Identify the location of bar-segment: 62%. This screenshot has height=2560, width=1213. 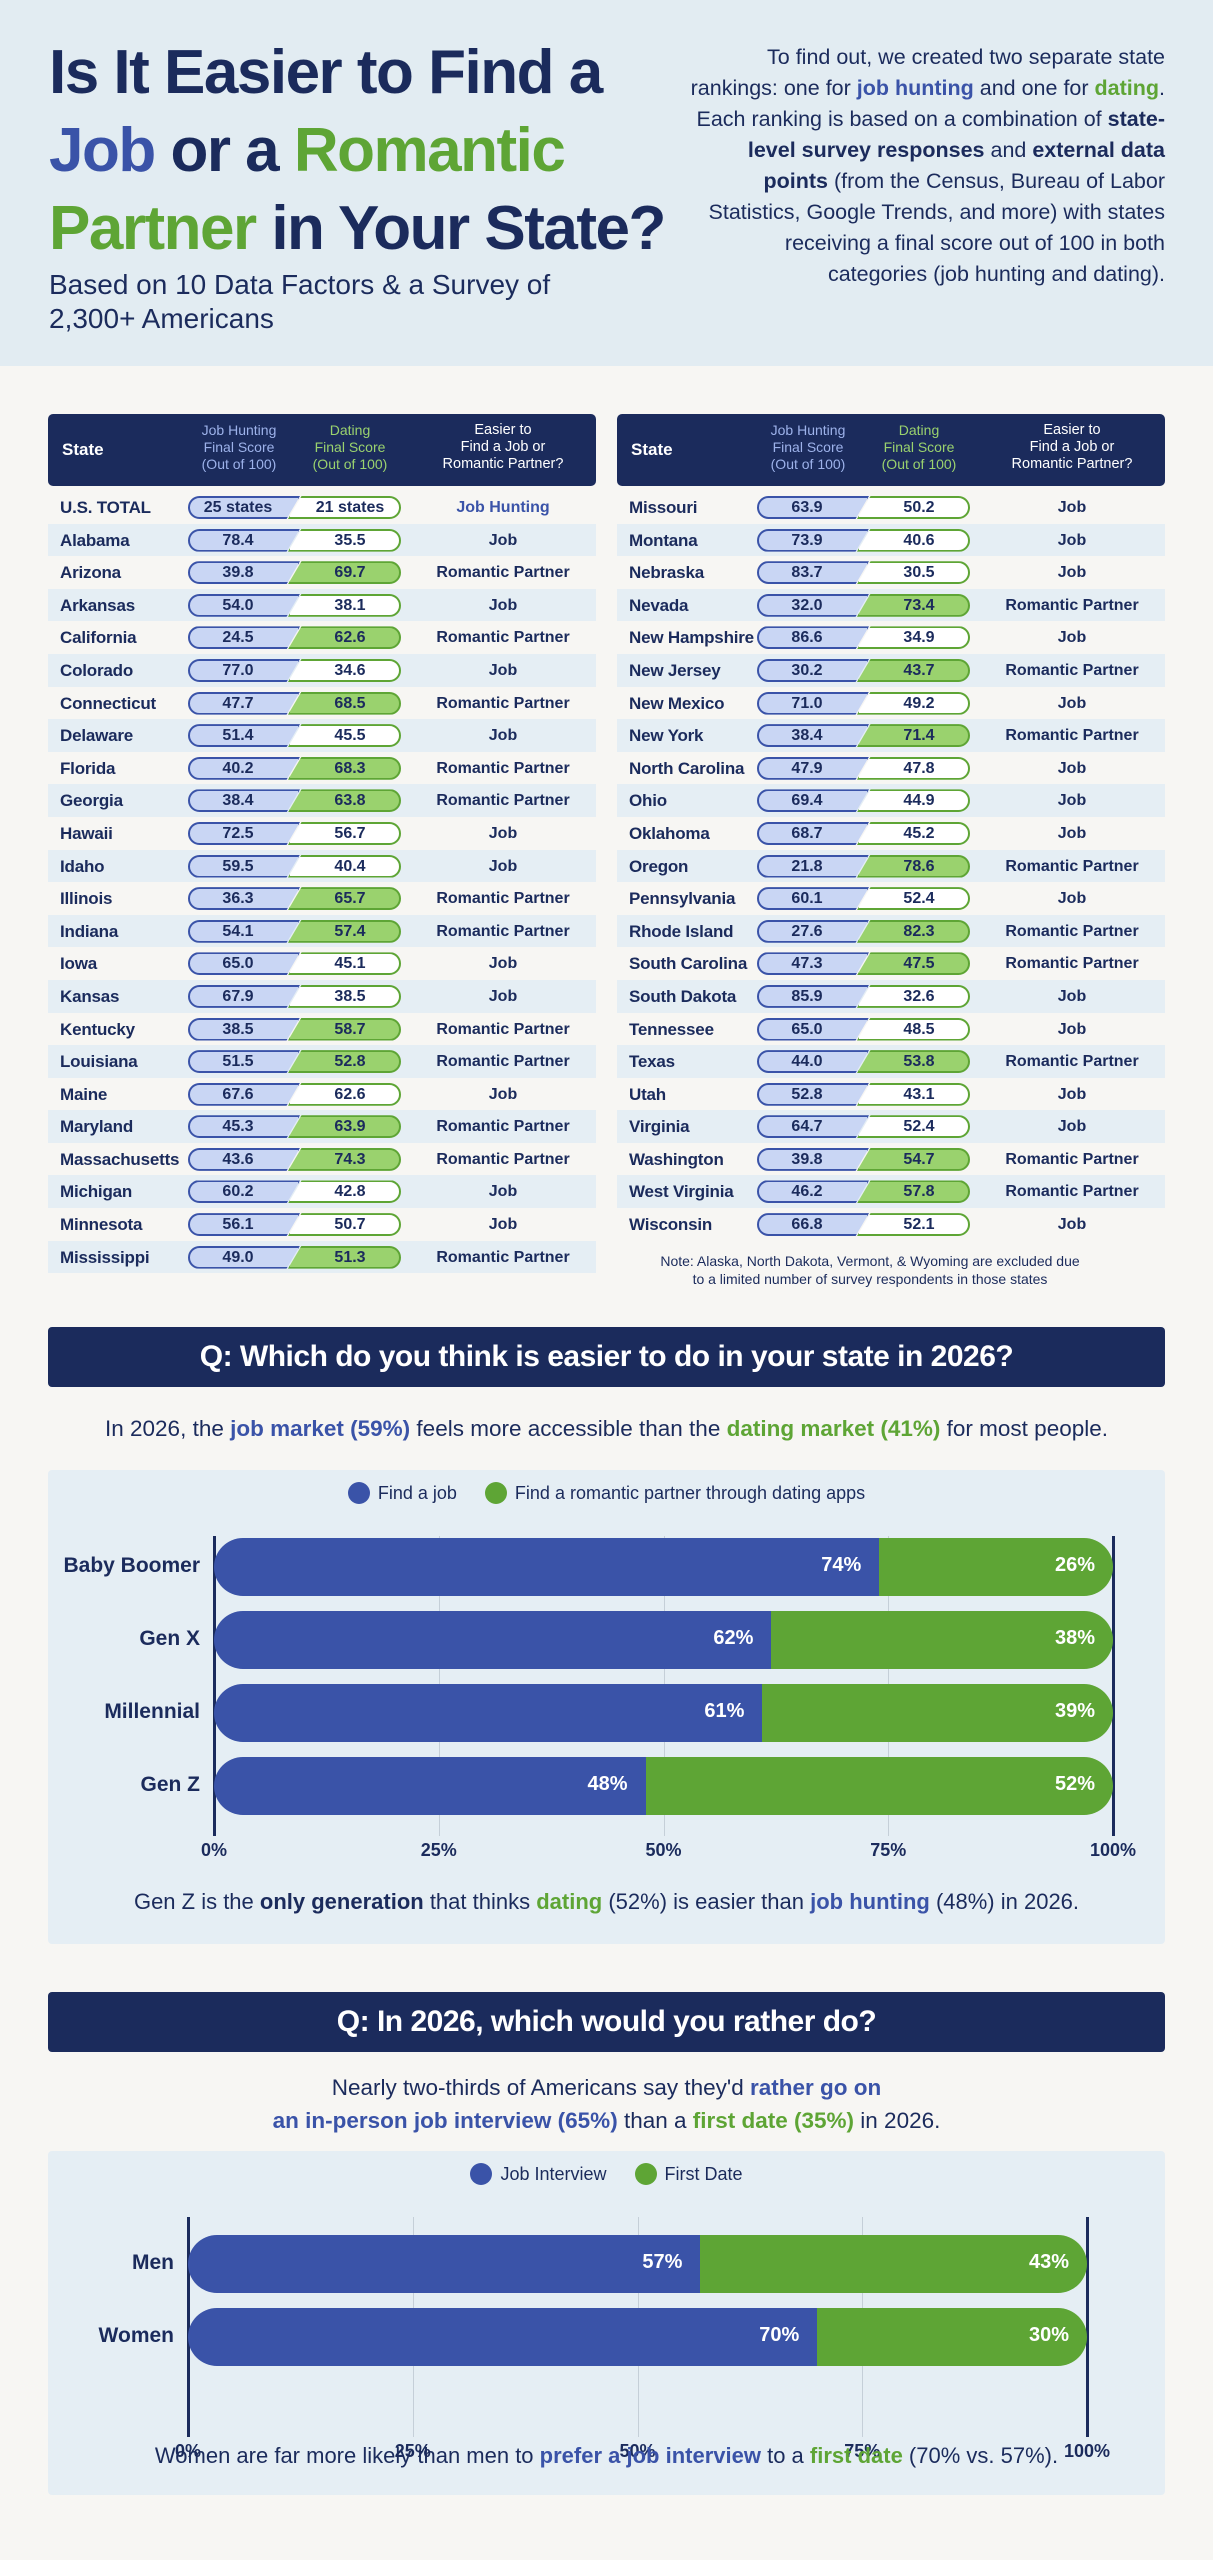
(493, 1640).